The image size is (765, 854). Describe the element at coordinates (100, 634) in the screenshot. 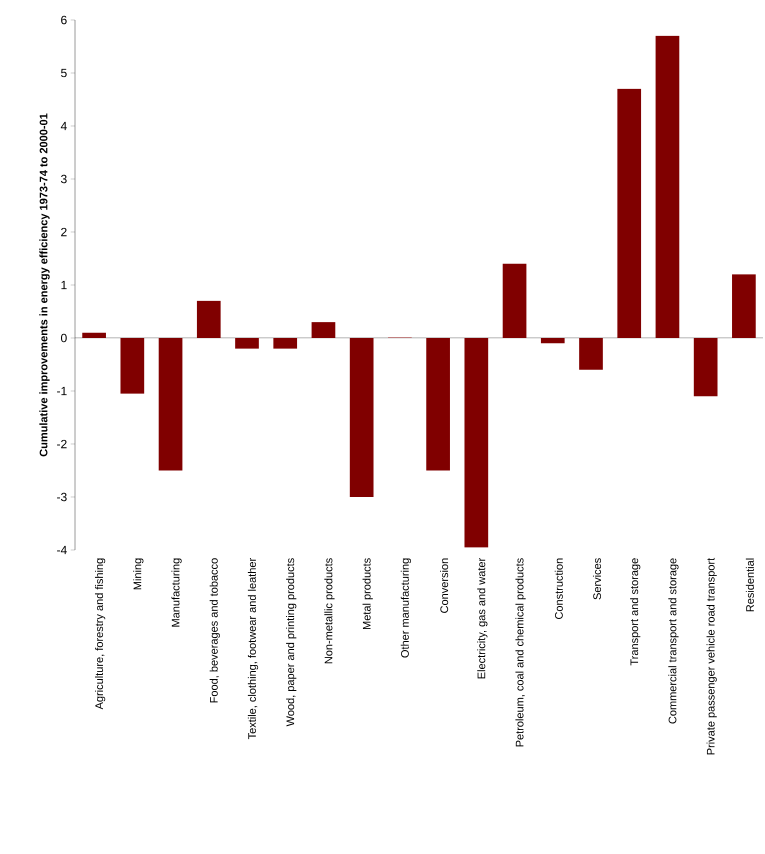

I see `x-tick-label: Agriculture, forestry and fishing` at that location.